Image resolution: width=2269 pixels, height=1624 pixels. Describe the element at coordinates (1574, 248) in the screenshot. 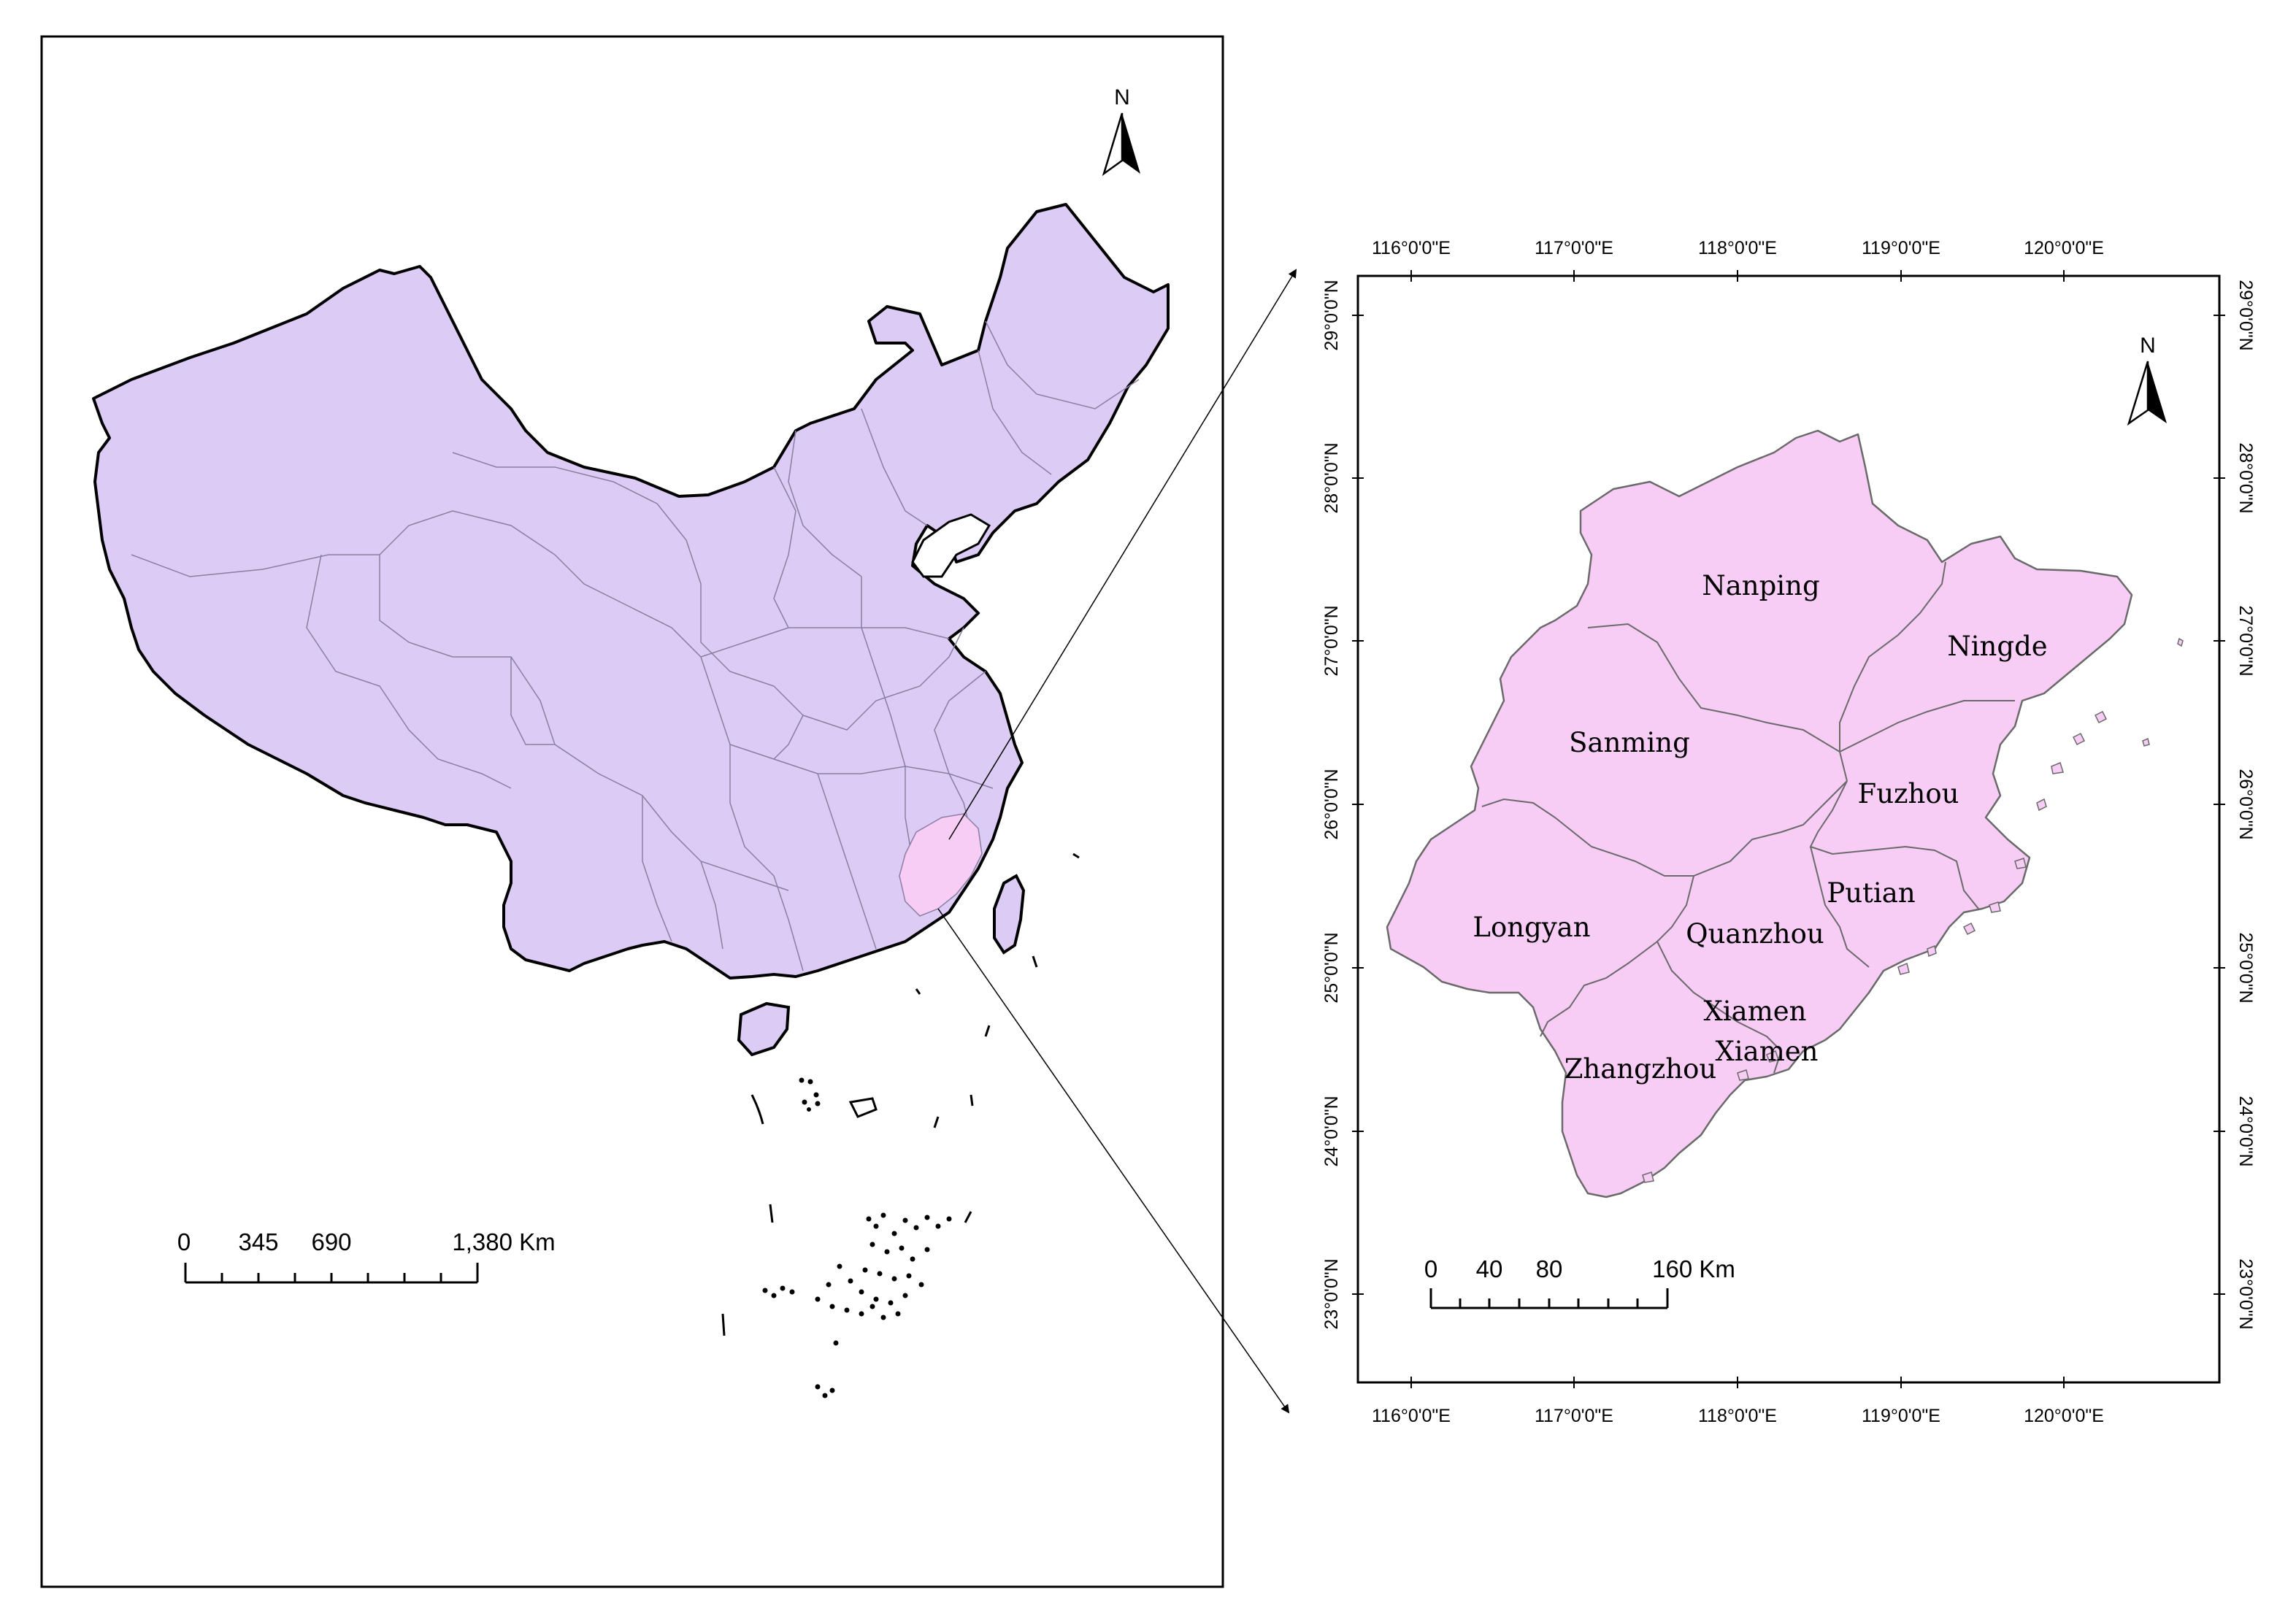

I see `lon-label-top-1: 117°0'0"E` at that location.